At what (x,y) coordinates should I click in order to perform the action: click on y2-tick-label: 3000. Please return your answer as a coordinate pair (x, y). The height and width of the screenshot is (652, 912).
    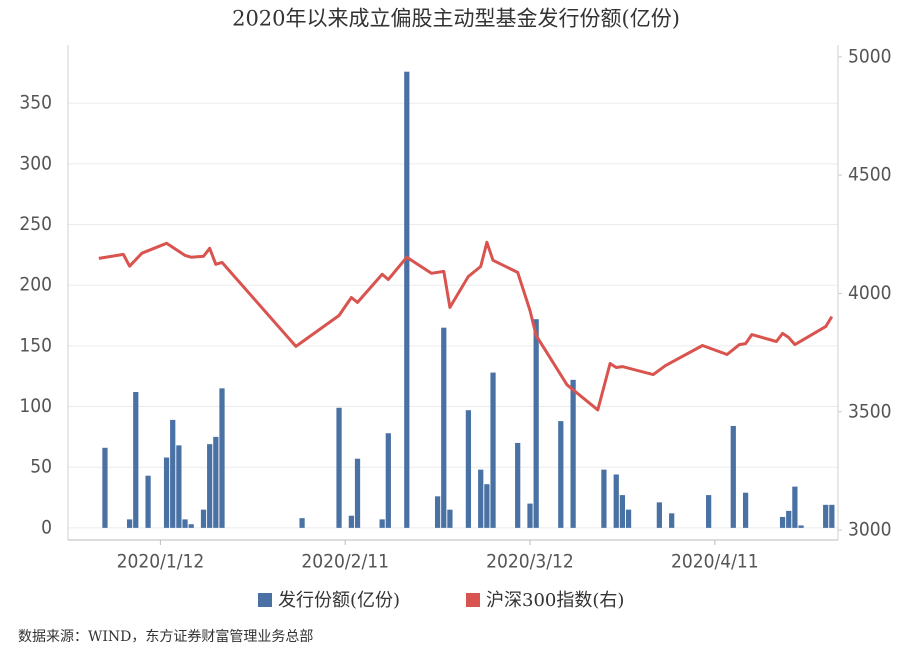
    Looking at the image, I should click on (870, 530).